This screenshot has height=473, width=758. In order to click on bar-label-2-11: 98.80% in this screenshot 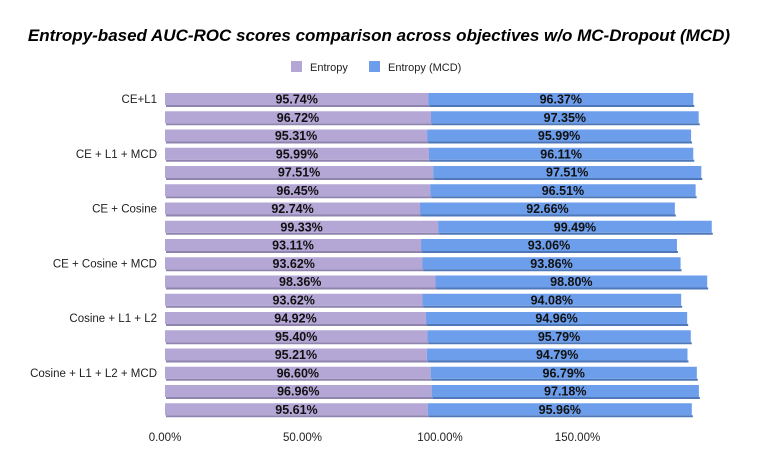, I will do `click(571, 282)`.